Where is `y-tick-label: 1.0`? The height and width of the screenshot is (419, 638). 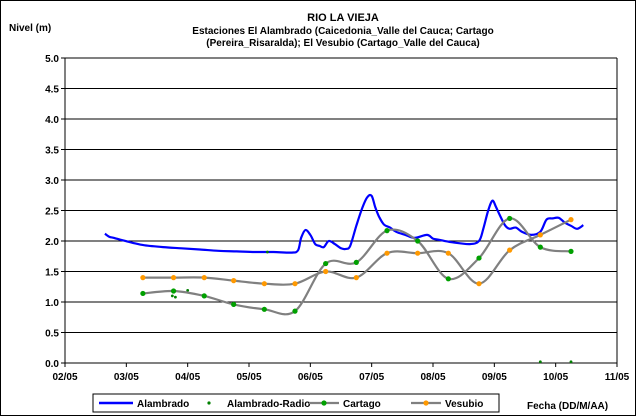 y-tick-label: 1.0 is located at coordinates (52, 303).